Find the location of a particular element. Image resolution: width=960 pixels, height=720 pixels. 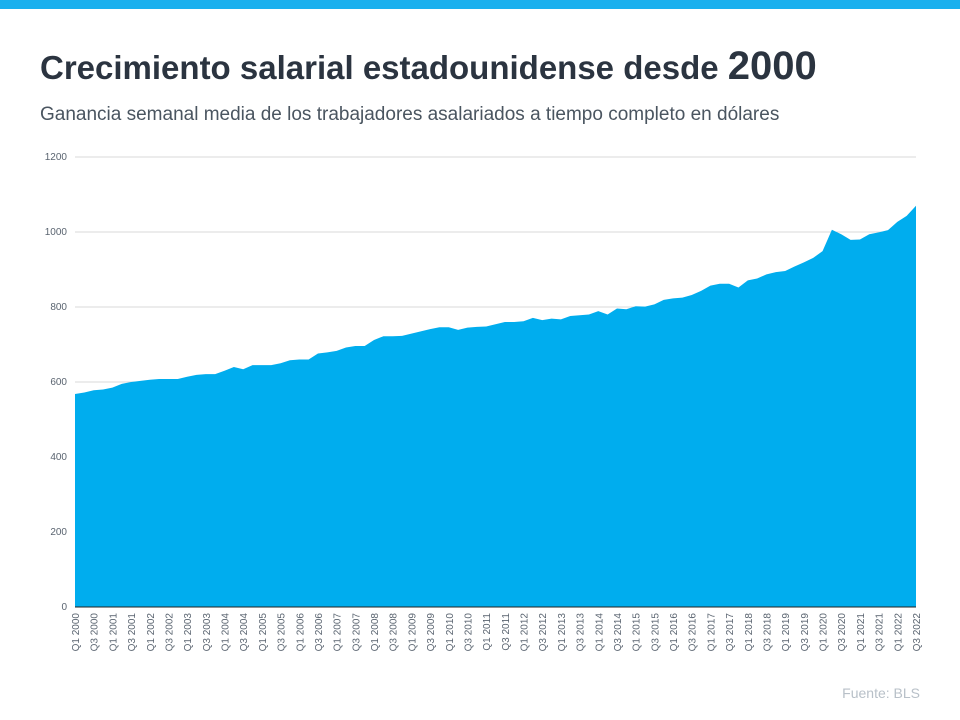

x-tick-label: Q1 2014 is located at coordinates (599, 632).